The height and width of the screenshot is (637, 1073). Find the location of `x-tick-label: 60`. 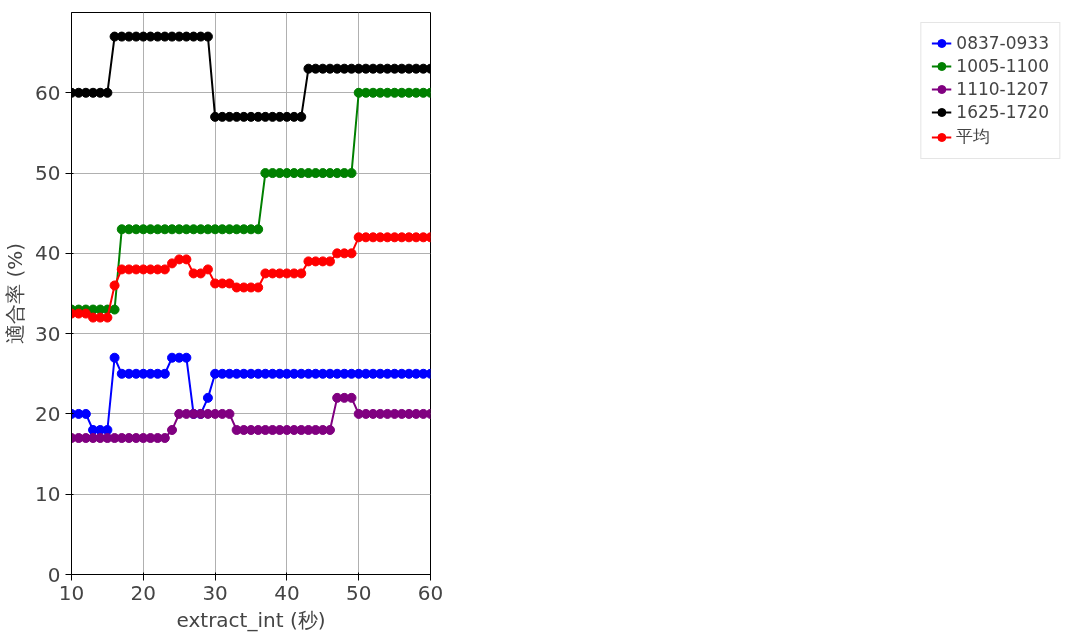

x-tick-label: 60 is located at coordinates (430, 592).